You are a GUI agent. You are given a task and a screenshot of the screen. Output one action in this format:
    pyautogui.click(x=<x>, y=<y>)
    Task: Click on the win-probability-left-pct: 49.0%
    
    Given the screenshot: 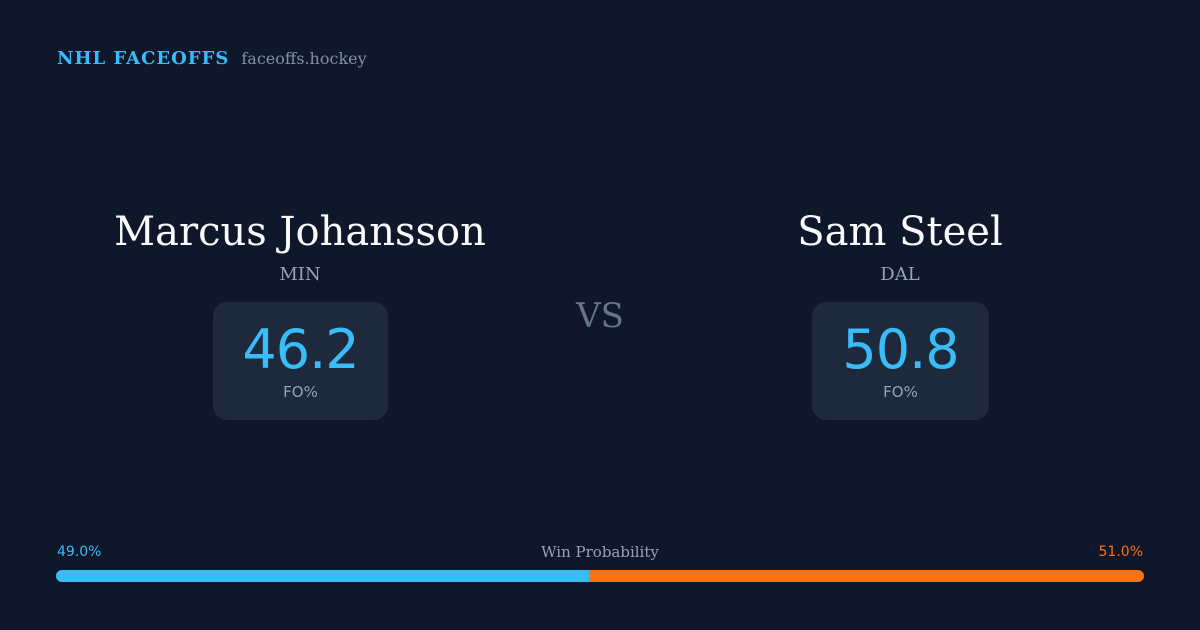 What is the action you would take?
    pyautogui.click(x=79, y=552)
    